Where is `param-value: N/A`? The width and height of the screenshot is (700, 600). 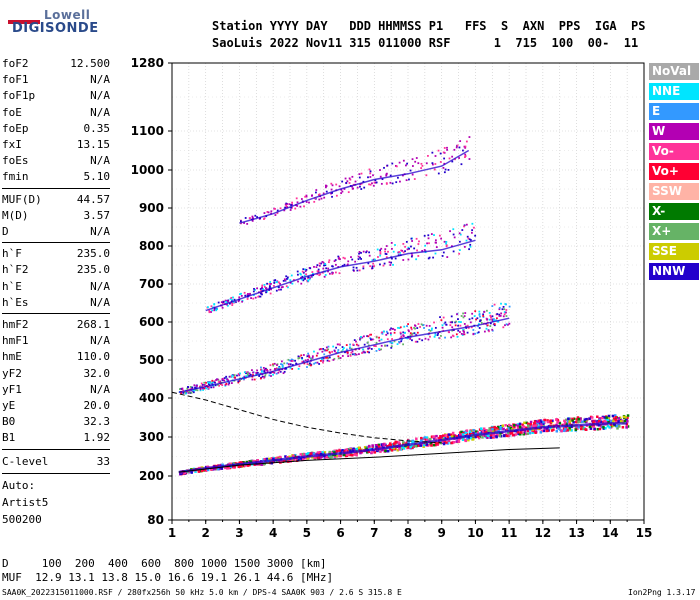 param-value: N/A is located at coordinates (100, 389).